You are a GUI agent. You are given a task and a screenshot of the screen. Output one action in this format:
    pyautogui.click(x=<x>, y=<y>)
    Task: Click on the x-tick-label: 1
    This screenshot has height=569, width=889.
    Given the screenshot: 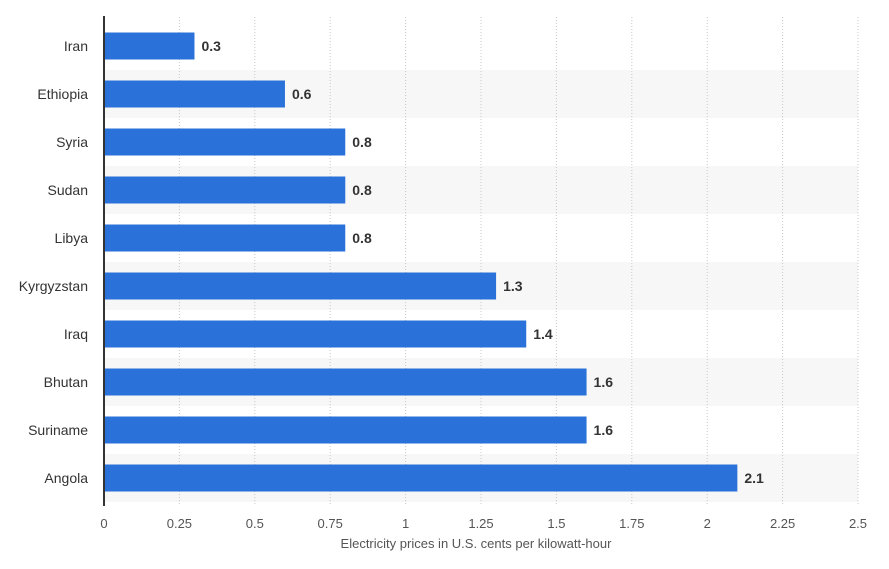 What is the action you would take?
    pyautogui.click(x=405, y=523)
    